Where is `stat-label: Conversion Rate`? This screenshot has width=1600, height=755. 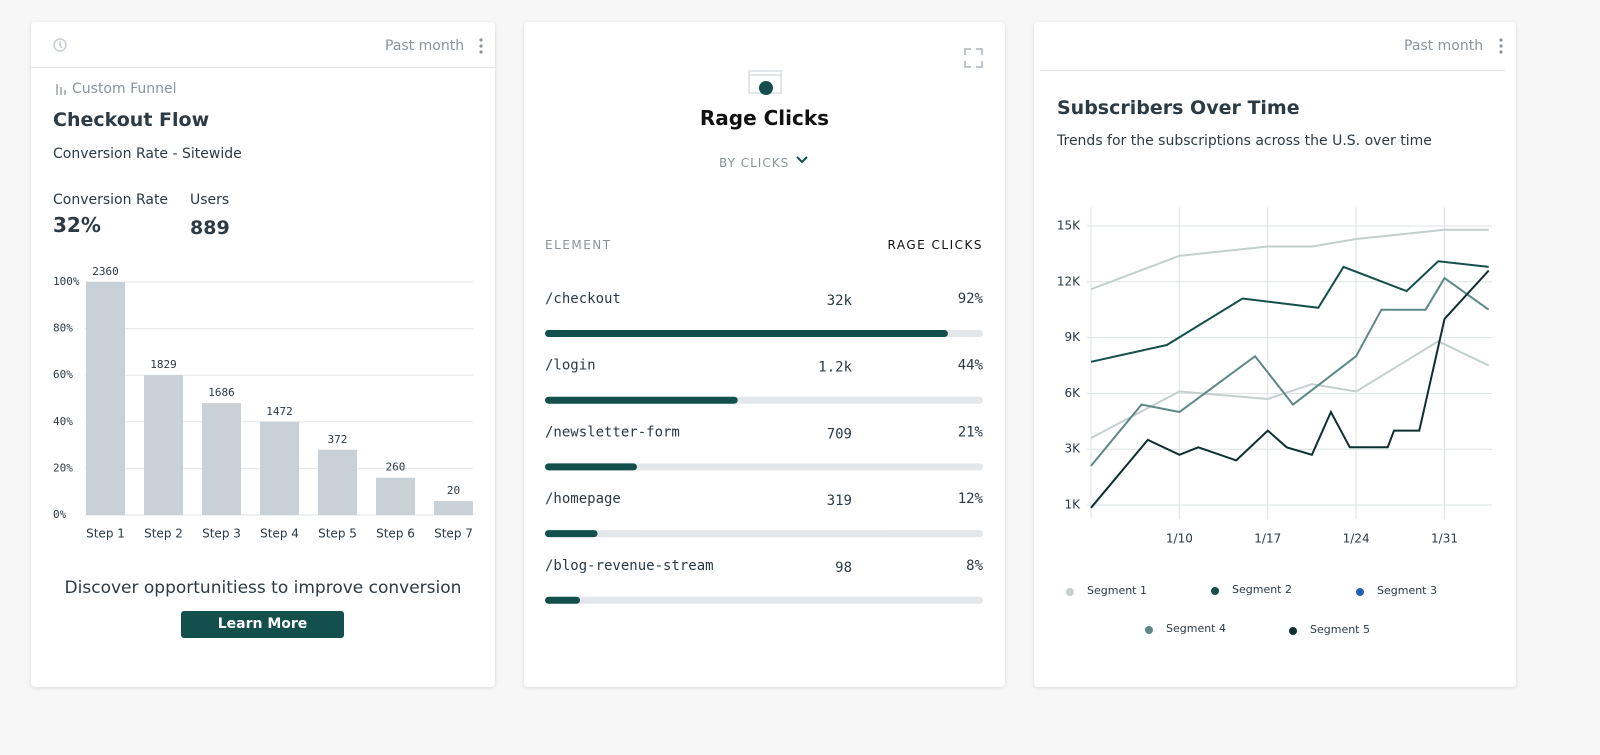
stat-label: Conversion Rate is located at coordinates (111, 200).